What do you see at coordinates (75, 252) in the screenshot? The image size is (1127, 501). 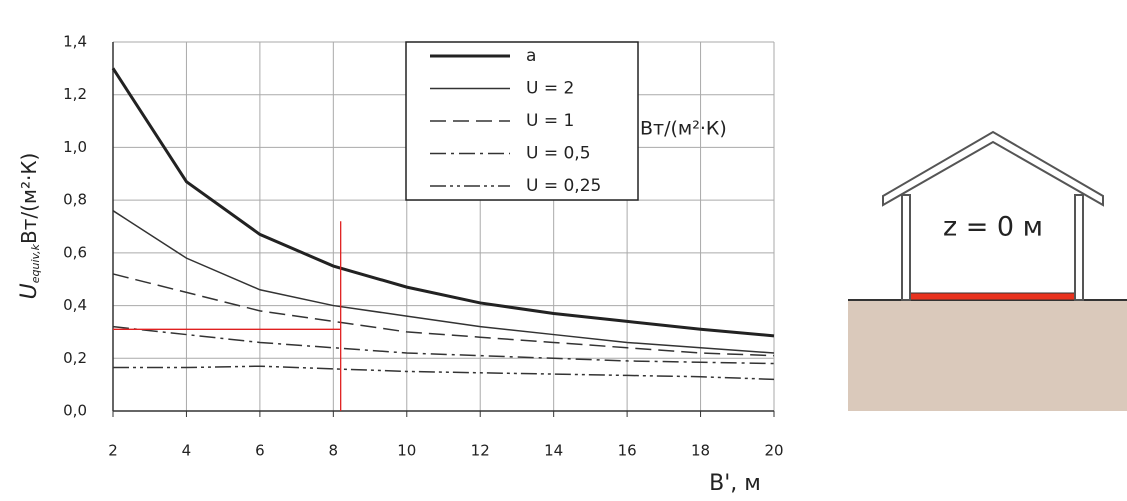 I see `y-tick-label: 0,6` at bounding box center [75, 252].